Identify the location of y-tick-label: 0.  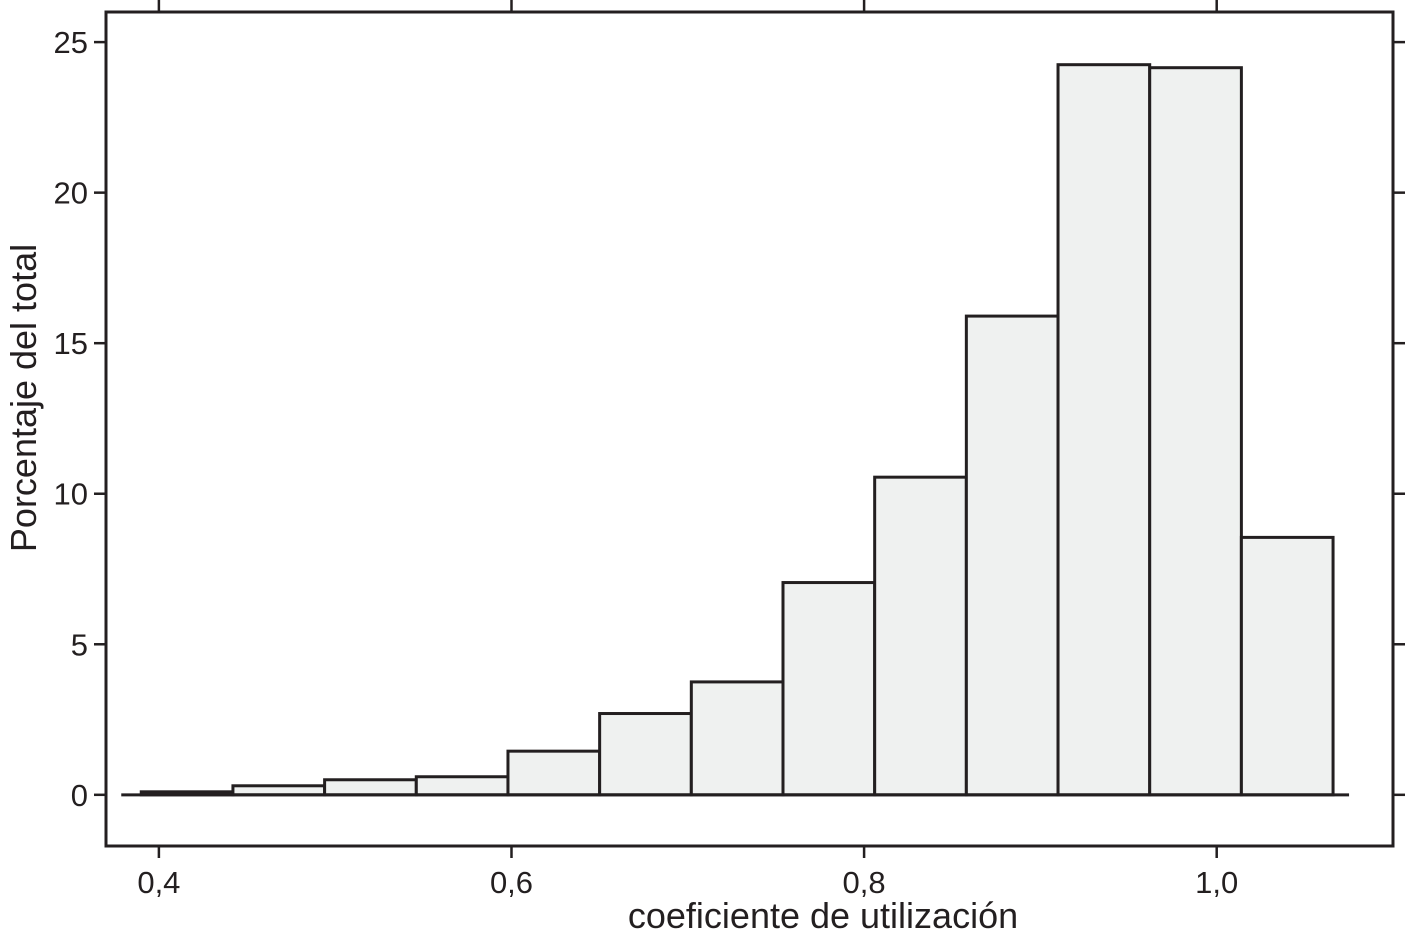
(79, 795).